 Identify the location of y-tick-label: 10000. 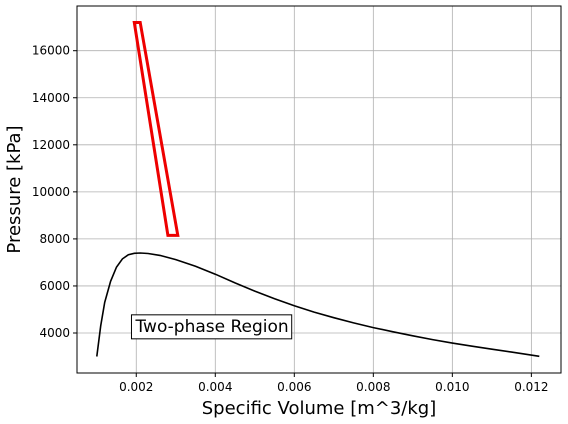
(51, 192).